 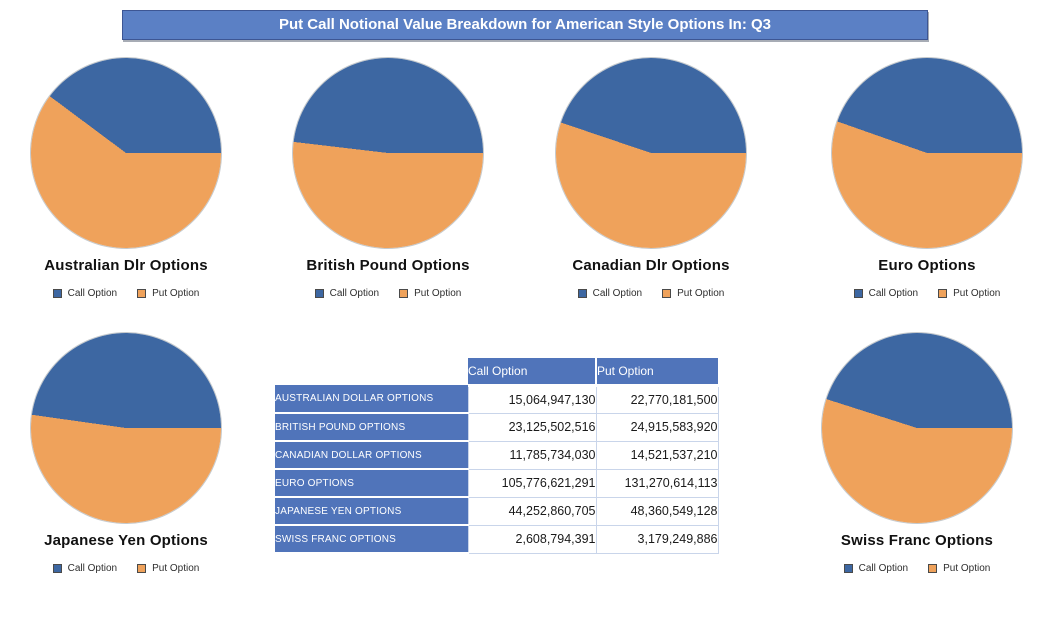 What do you see at coordinates (126, 428) in the screenshot?
I see `pie-japanese-yen-options` at bounding box center [126, 428].